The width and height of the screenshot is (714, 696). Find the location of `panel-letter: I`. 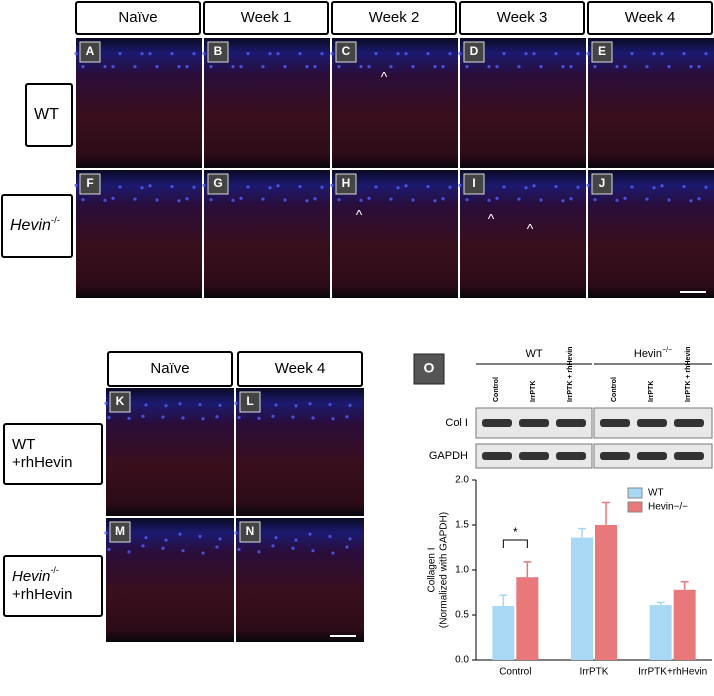

panel-letter: I is located at coordinates (473, 183).